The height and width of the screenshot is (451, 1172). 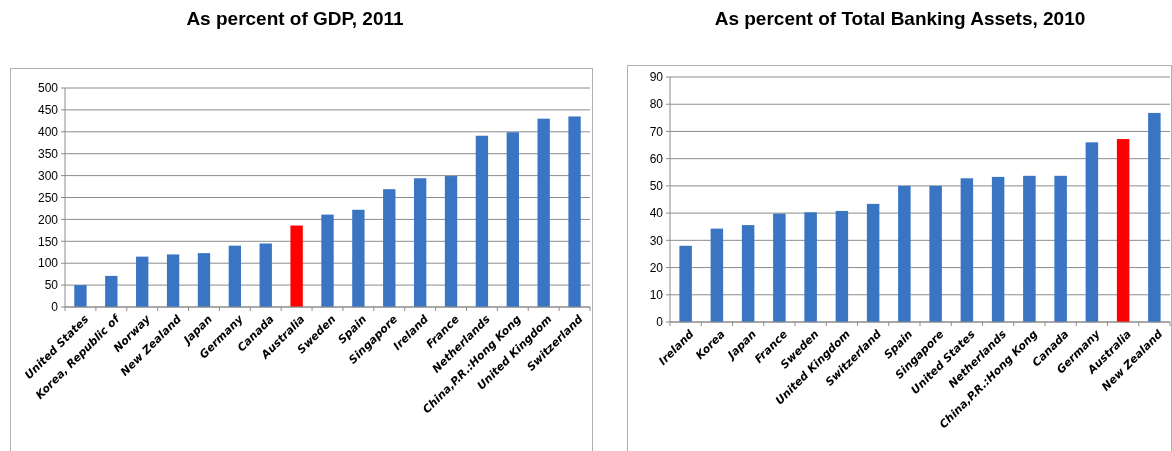 What do you see at coordinates (656, 267) in the screenshot?
I see `y-tick-label: 20` at bounding box center [656, 267].